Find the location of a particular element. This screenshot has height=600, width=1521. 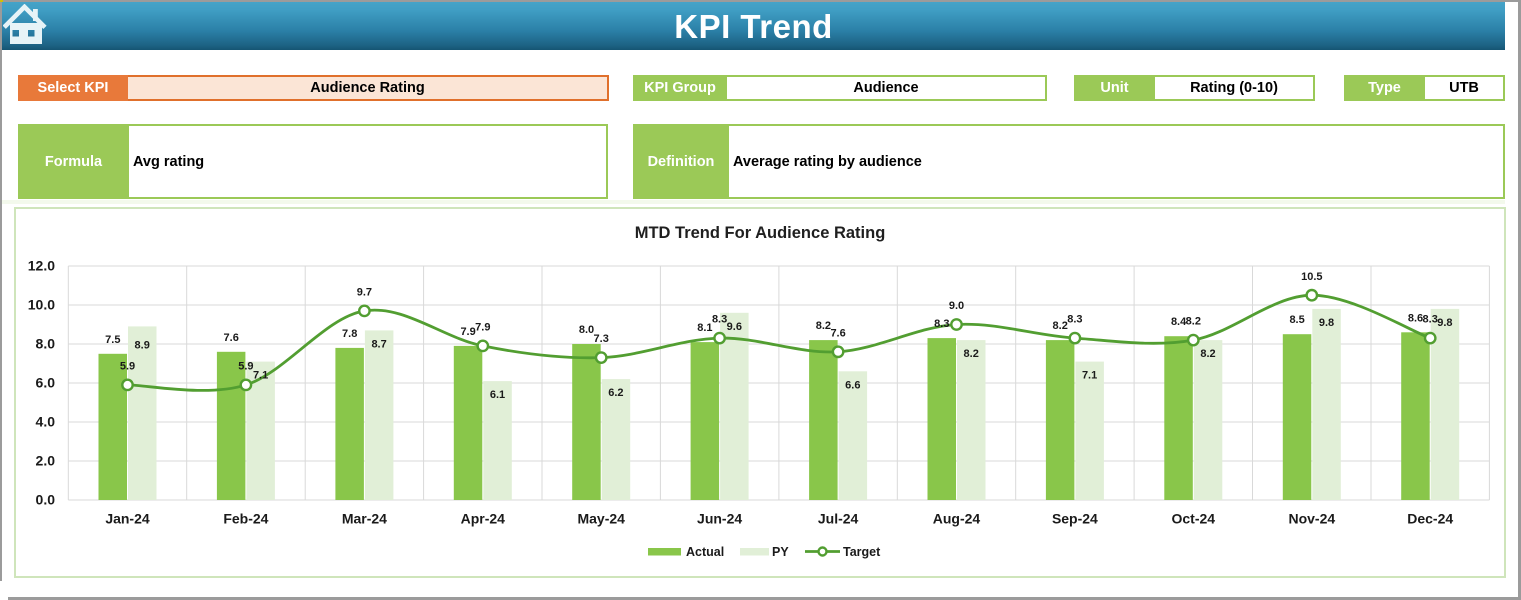

svg-text: Target is located at coordinates (862, 552).